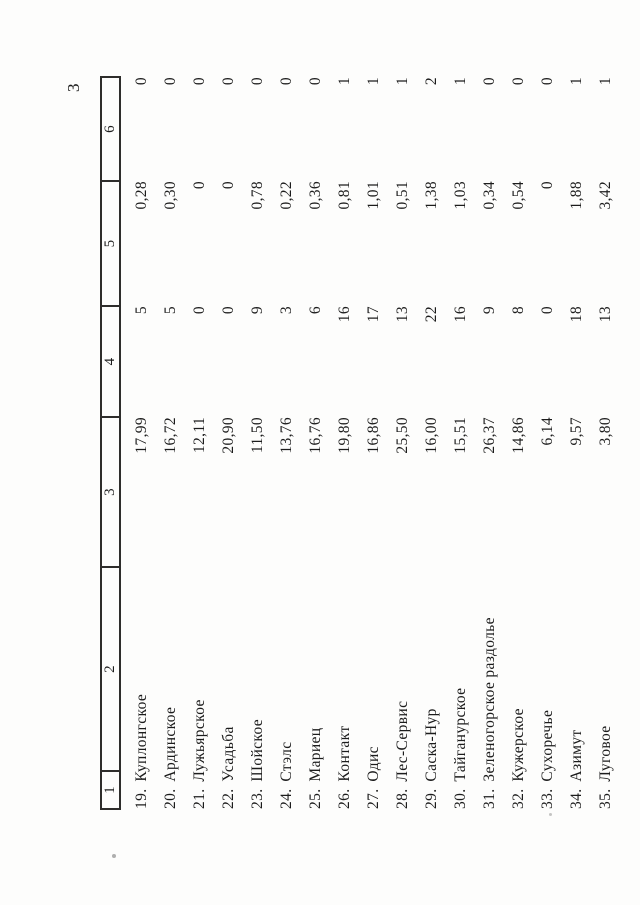 The width and height of the screenshot is (640, 905). I want to click on header-cell-5: 5, so click(110, 243).